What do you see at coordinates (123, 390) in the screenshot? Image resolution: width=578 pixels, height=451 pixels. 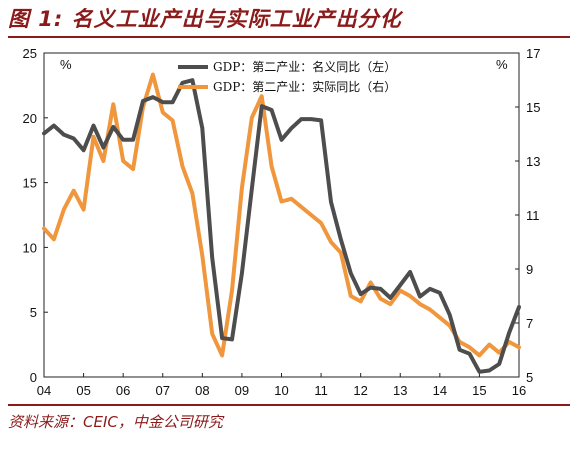 I see `x-tick-label: 06` at bounding box center [123, 390].